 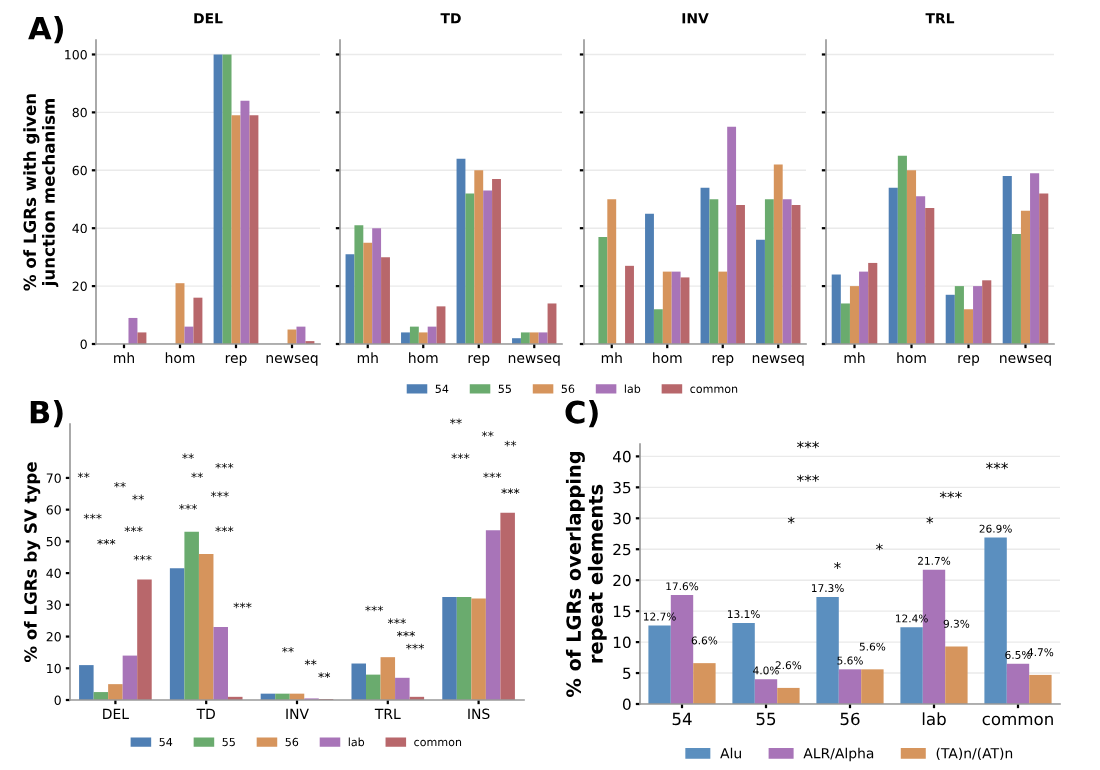 What do you see at coordinates (41, 192) in the screenshot?
I see `y-axis-title: % of LGRs with given junction mechanism` at bounding box center [41, 192].